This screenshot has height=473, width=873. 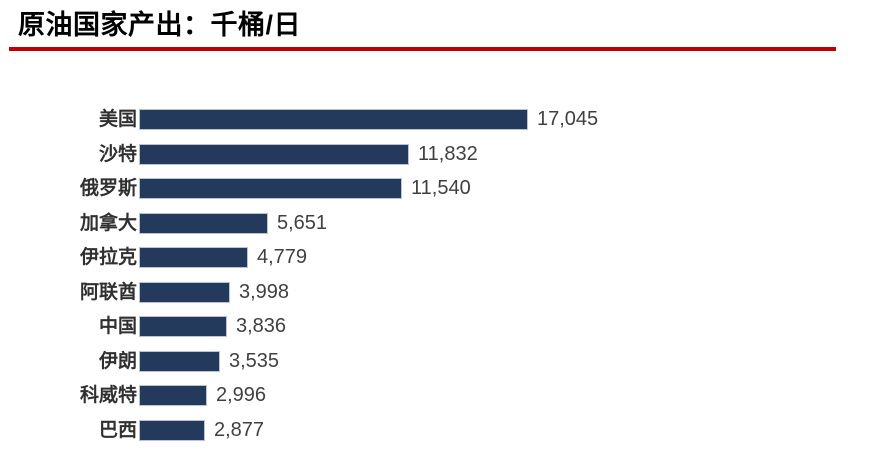 I want to click on bar-row: 伊朗 3,535, so click(x=433, y=360).